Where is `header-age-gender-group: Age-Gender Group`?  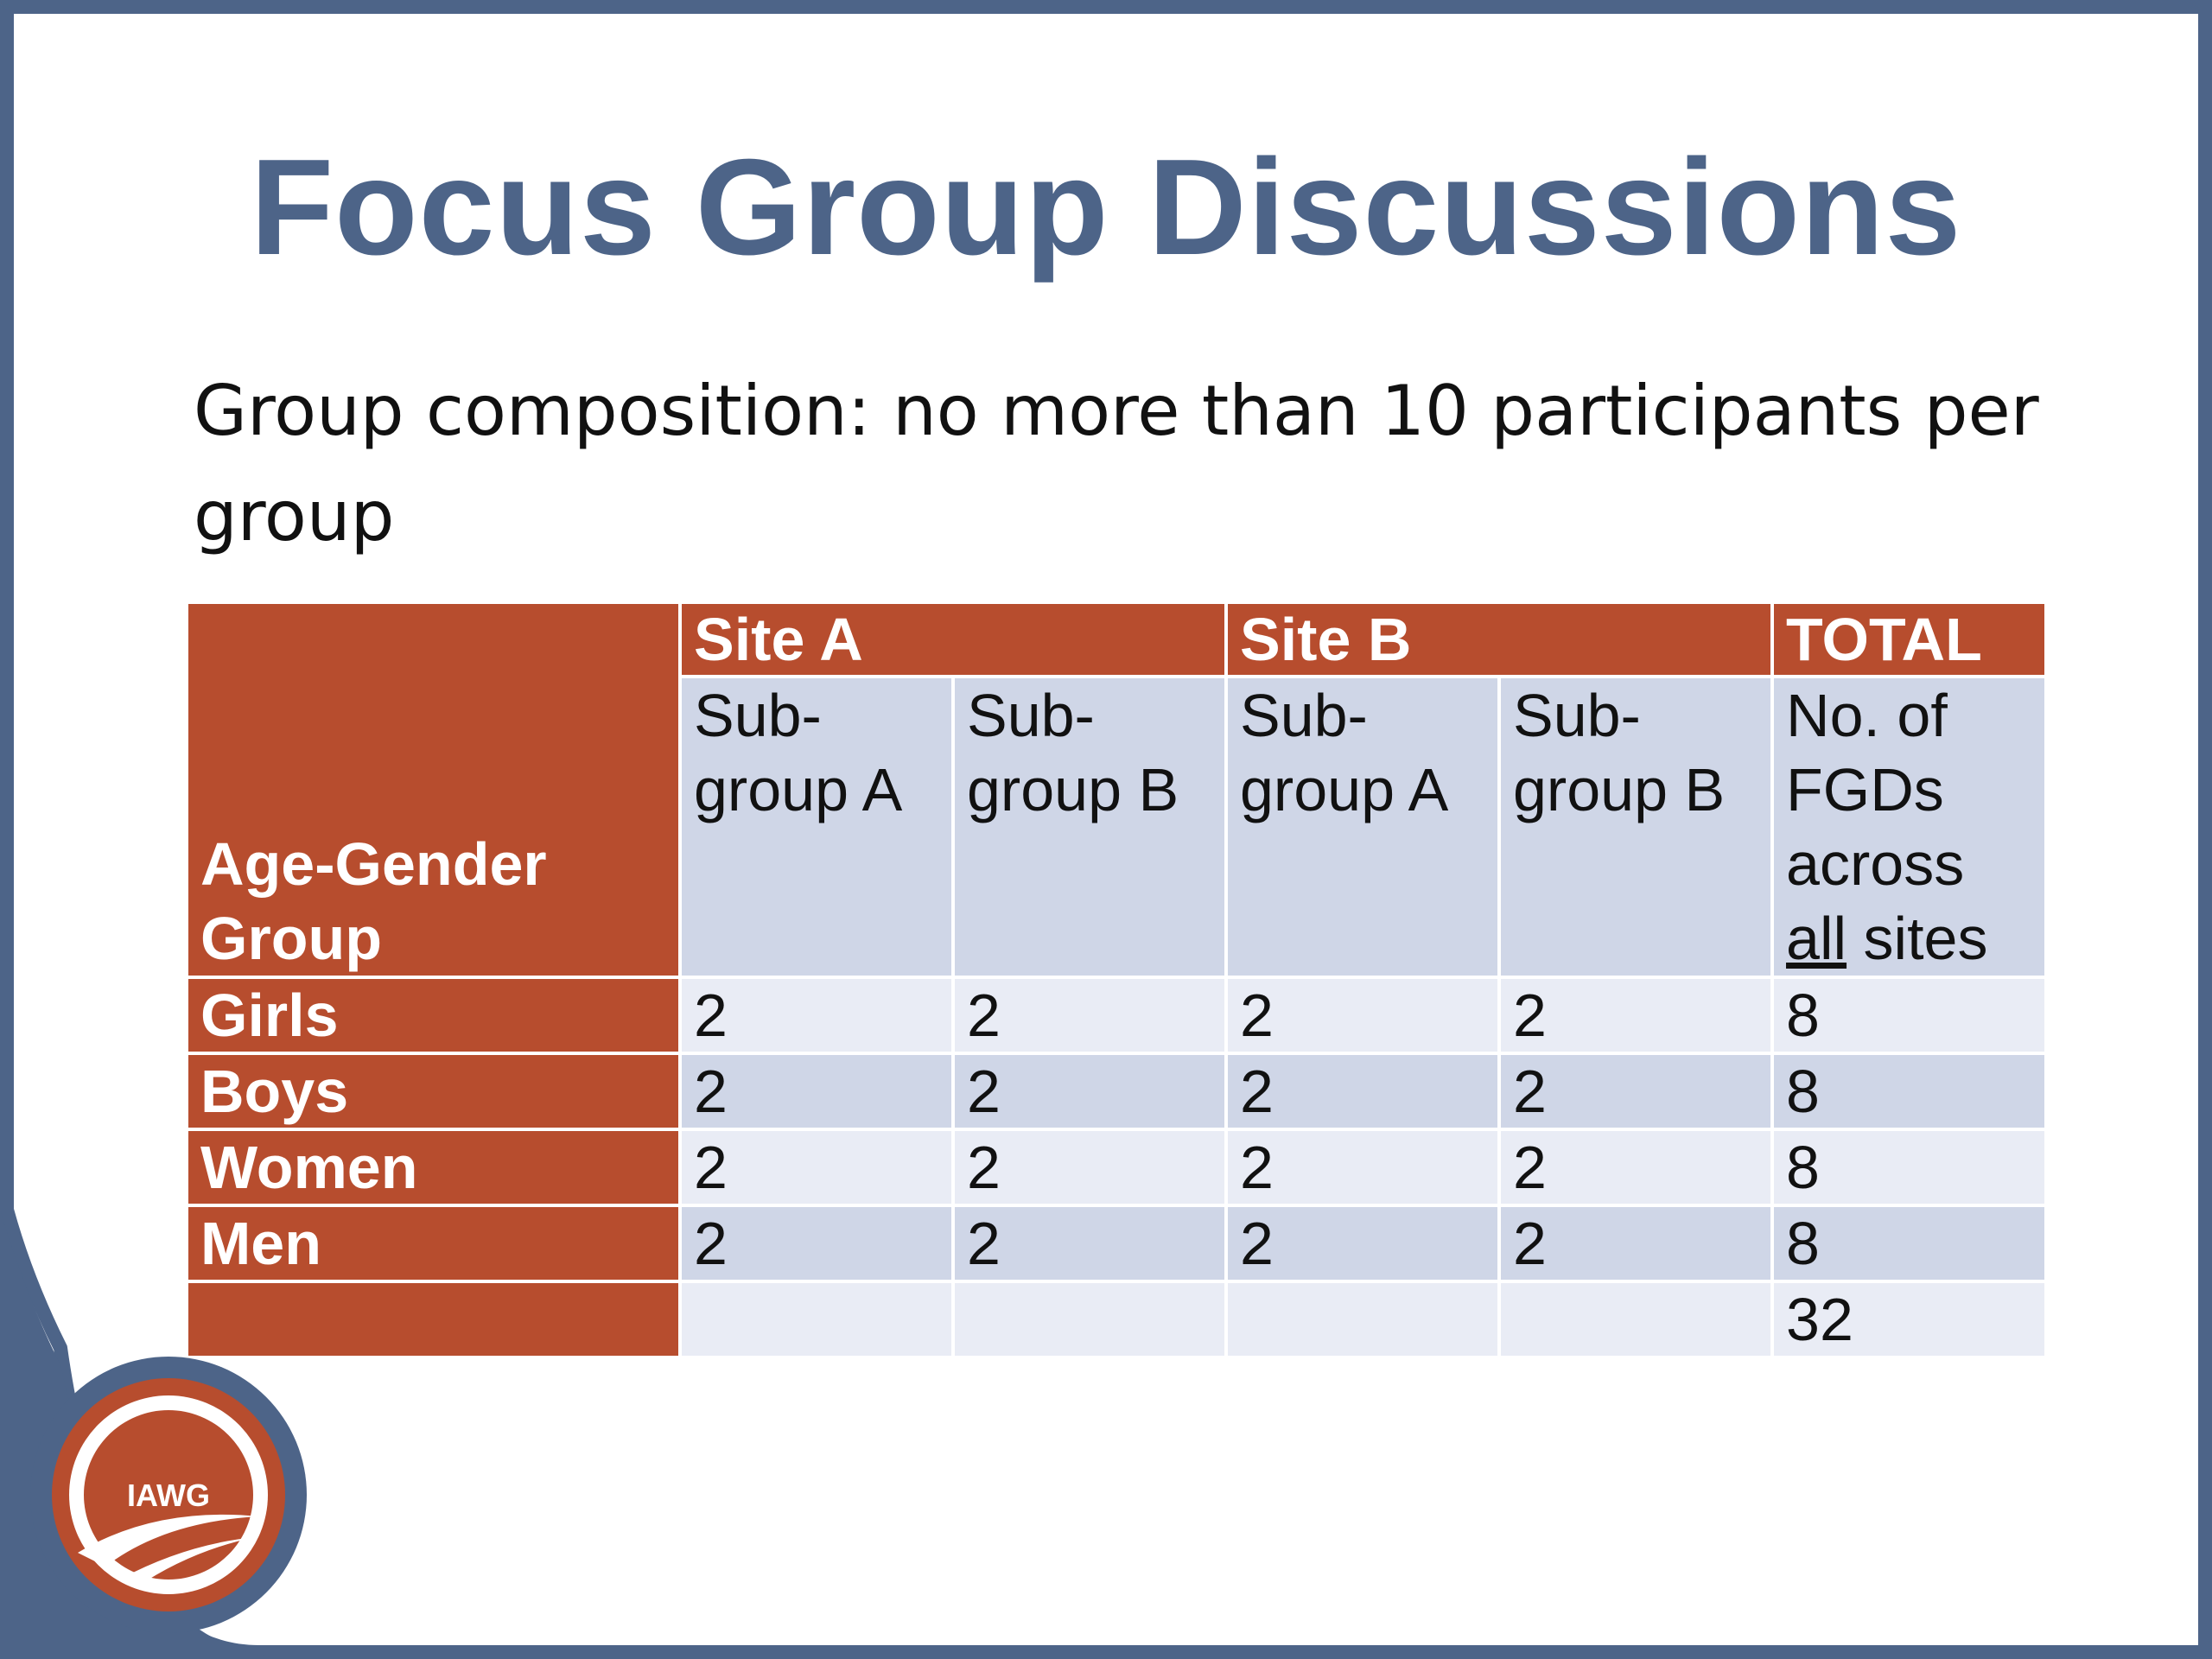 header-age-gender-group: Age-Gender Group is located at coordinates (433, 790).